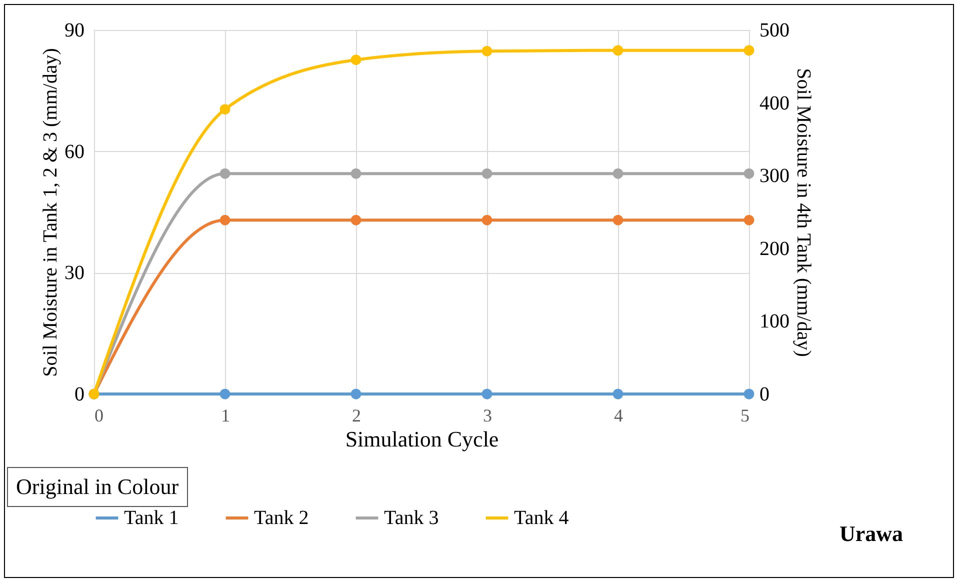  I want to click on y2-tick-label: 400, so click(775, 103).